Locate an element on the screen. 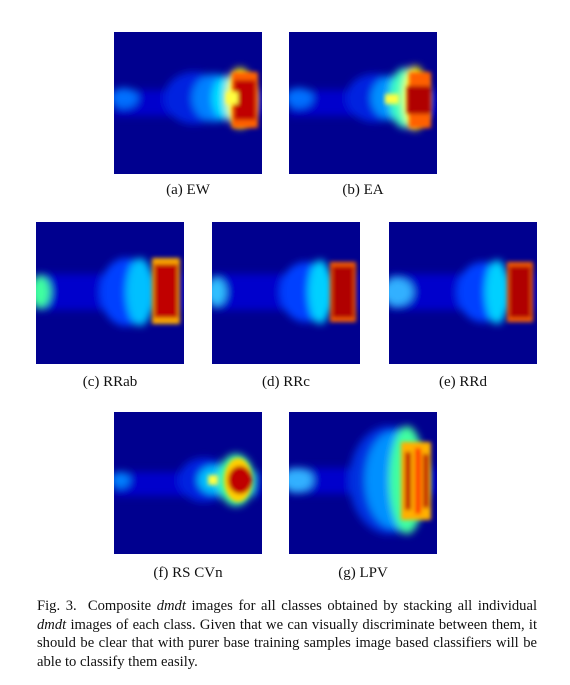  caption-emph-2: dmdt is located at coordinates (52, 624).